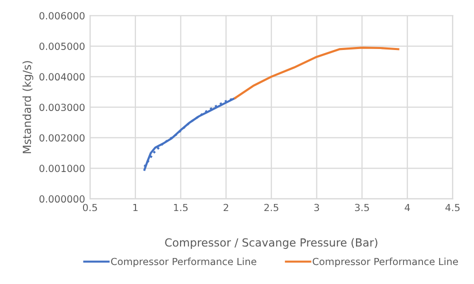 The image size is (474, 284). I want to click on y-tick-label: 0.000000, so click(62, 199).